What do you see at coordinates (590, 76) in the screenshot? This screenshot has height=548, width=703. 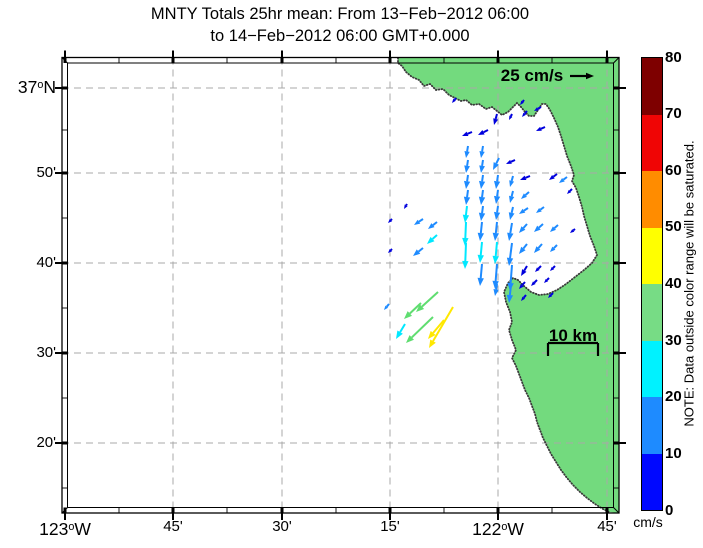 I see `reference-vector-arrow-head` at bounding box center [590, 76].